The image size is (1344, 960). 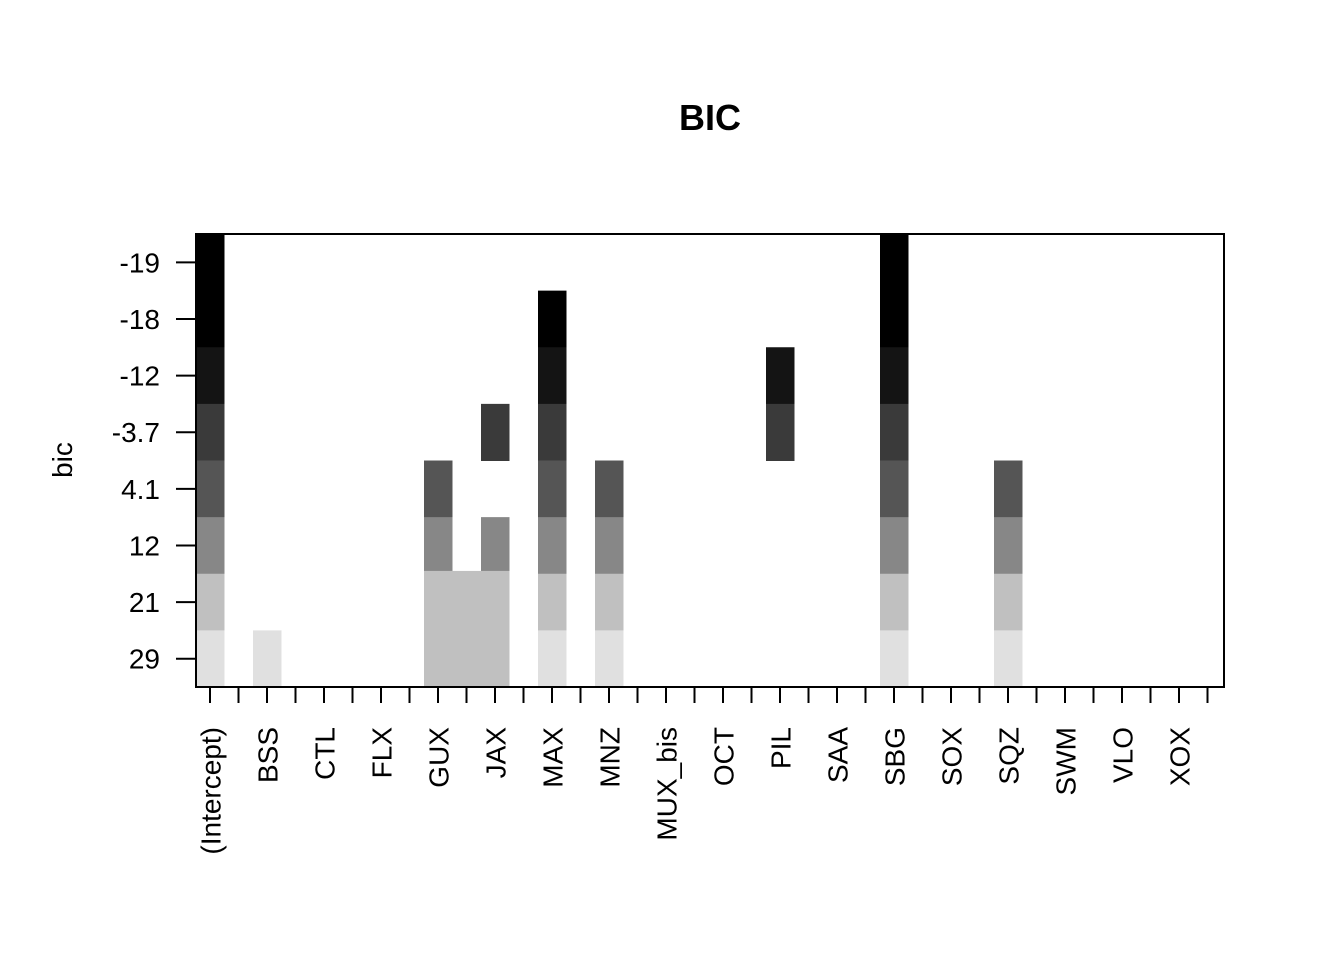 I want to click on x-tick-label: XOX, so click(x=1179, y=756).